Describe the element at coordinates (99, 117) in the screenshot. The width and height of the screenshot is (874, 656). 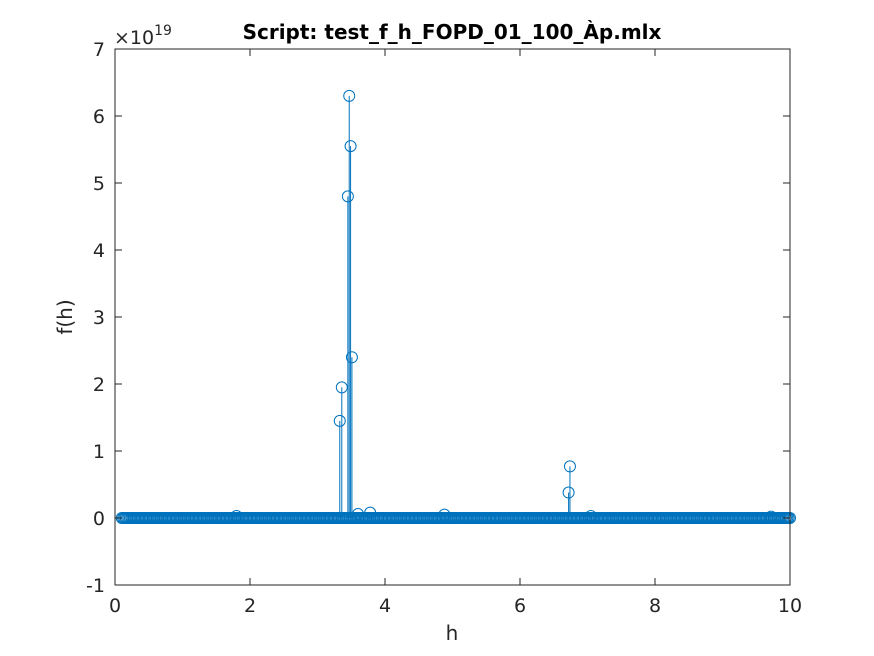
I see `y-tick-label: 6` at that location.